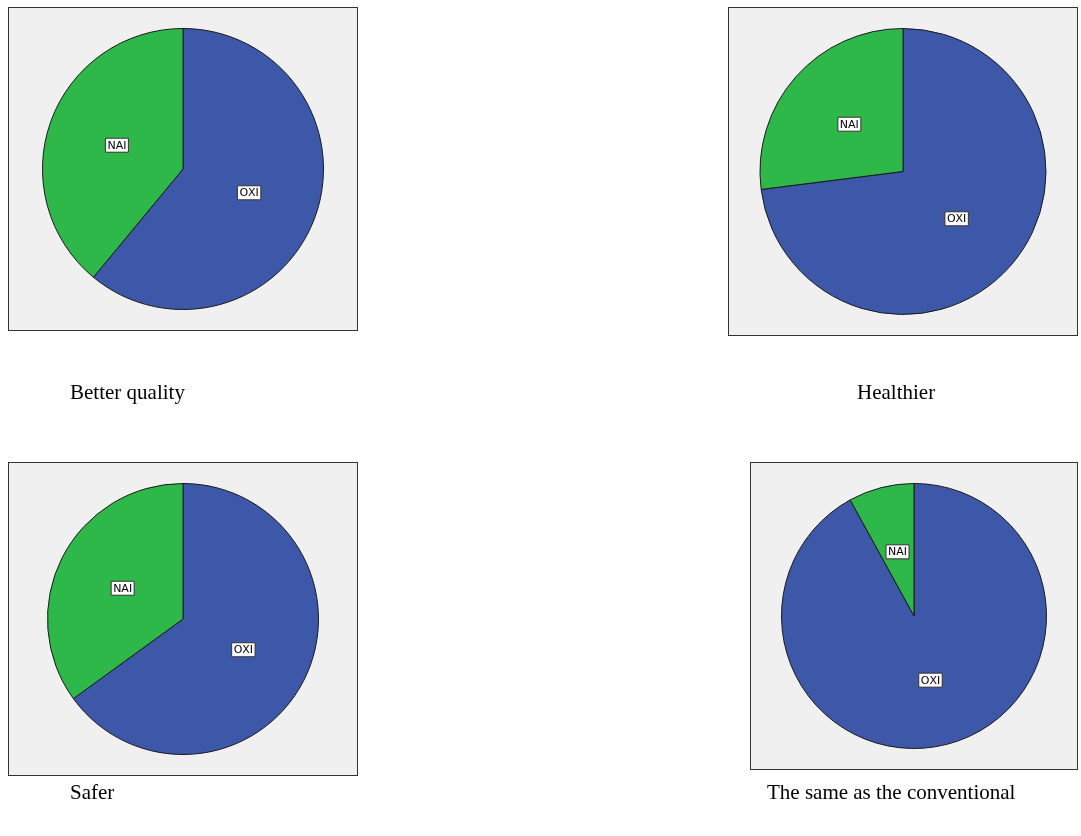 Image resolution: width=1081 pixels, height=836 pixels. I want to click on text: Better quality, so click(127, 392).